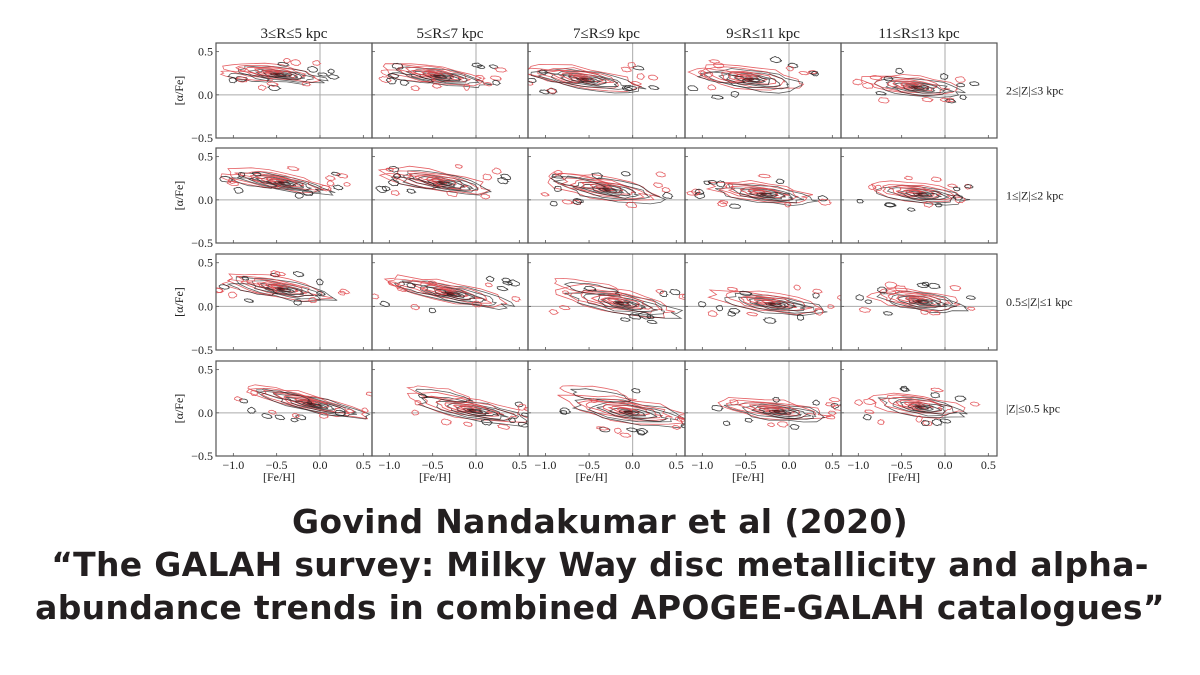 The image size is (1200, 675). What do you see at coordinates (919, 34) in the screenshot?
I see `column-label: 11≤R≤13 kpc` at bounding box center [919, 34].